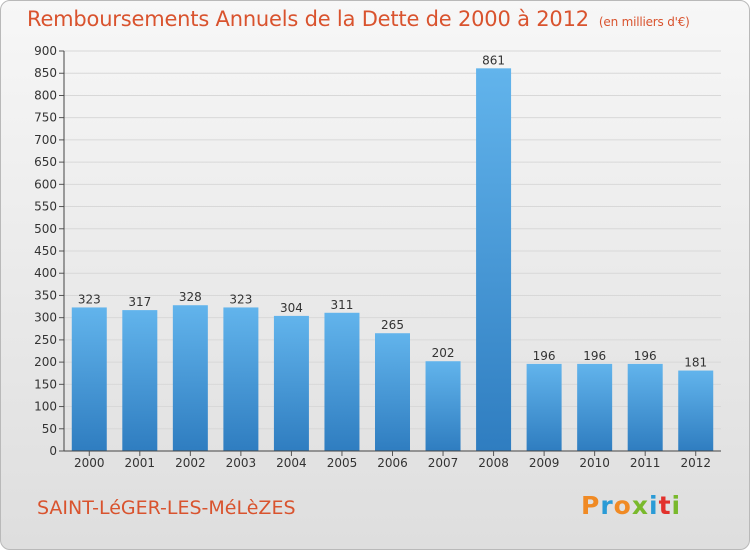 This screenshot has width=750, height=550. Describe the element at coordinates (45, 340) in the screenshot. I see `y-tick-label: 250` at that location.